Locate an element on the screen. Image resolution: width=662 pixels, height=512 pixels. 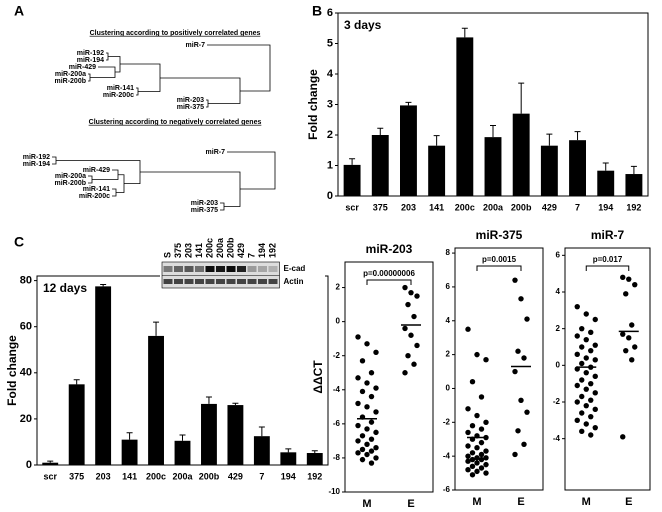
y-tick-label: 20 is located at coordinates (26, 419).